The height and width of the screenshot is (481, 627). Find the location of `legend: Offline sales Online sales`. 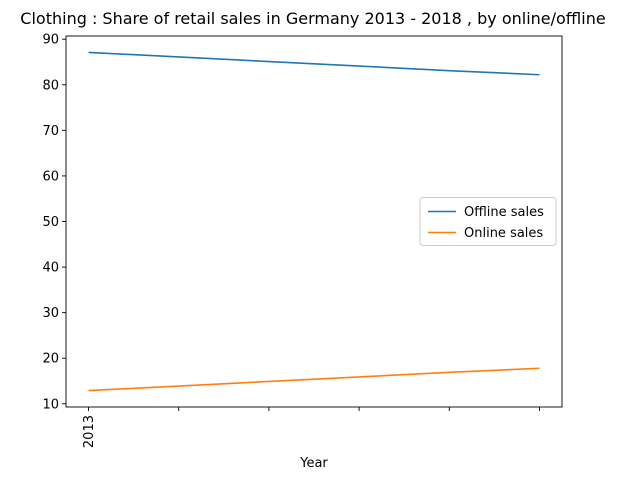

legend: Offline sales Online sales is located at coordinates (488, 221).